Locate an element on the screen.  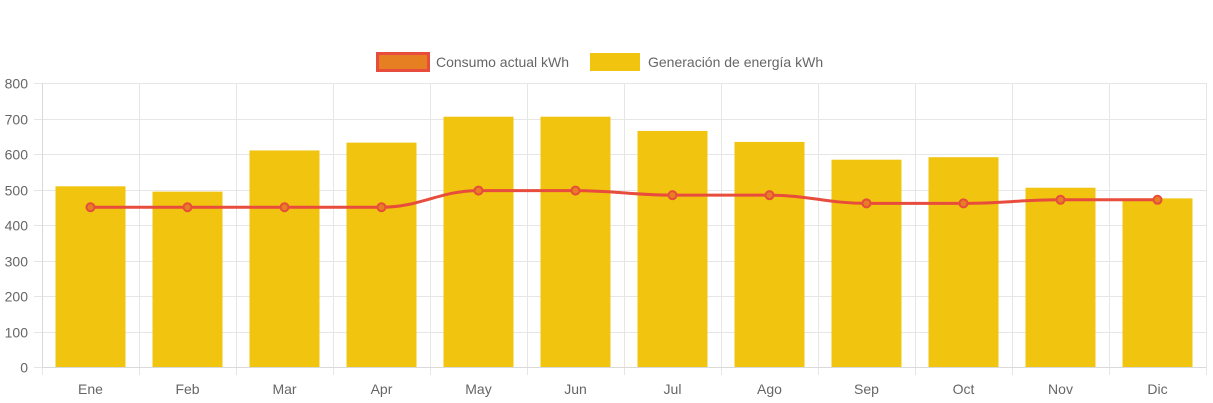
bar-generacion-oct is located at coordinates (963, 262).